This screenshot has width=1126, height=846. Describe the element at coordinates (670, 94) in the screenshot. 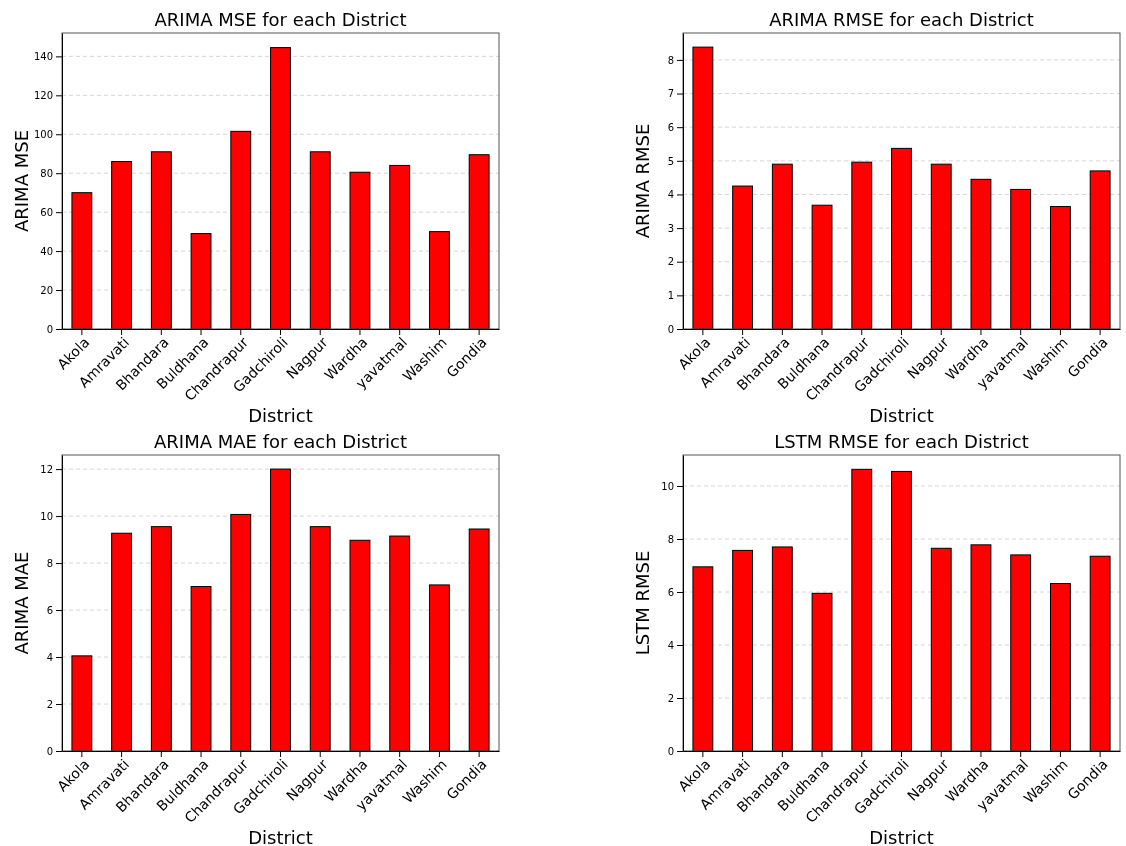

I see `y-tick-label: 7` at that location.